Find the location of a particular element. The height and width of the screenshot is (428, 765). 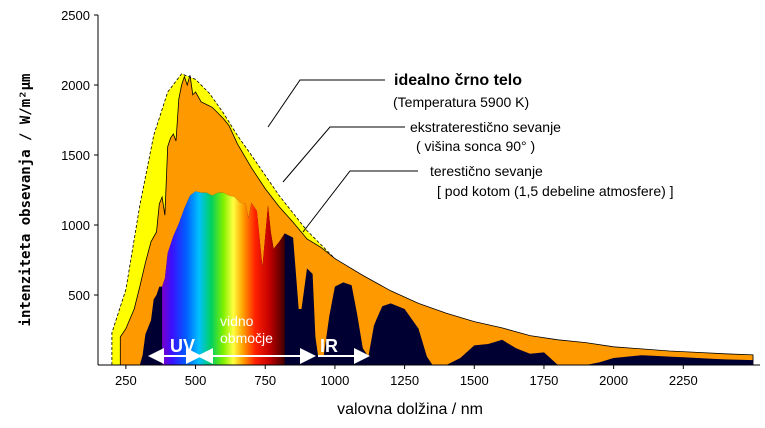

x-axis-label: valovna dolžina / nm is located at coordinates (410, 409).